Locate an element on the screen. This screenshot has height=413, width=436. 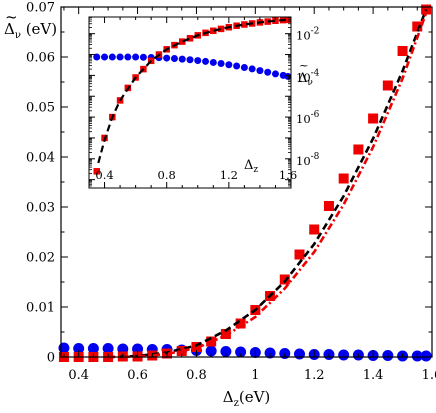
inset-y-tick-label: 10⁻⁴ is located at coordinates (308, 76).